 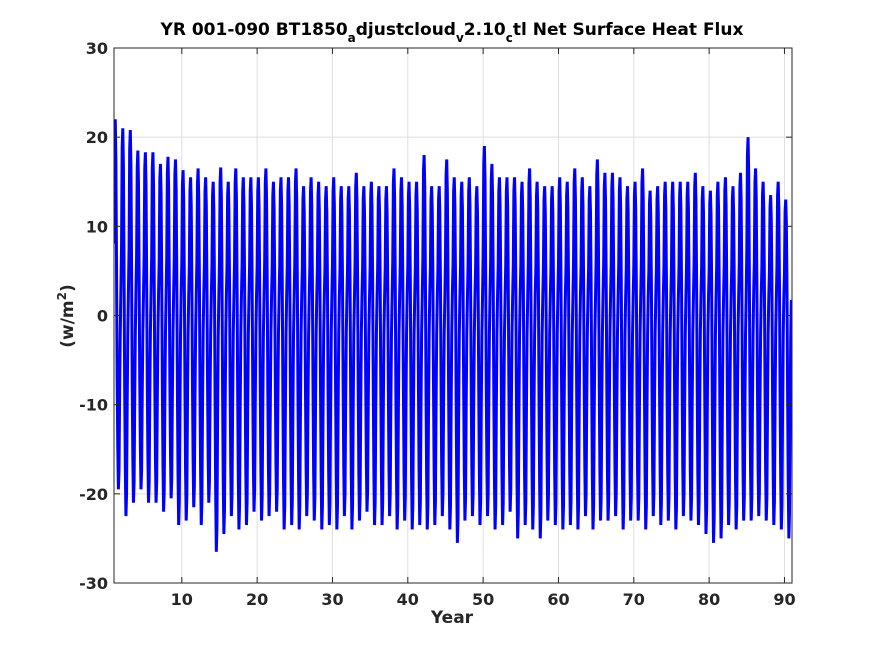 What do you see at coordinates (406, 30) in the screenshot?
I see `title-part: djustcloud` at bounding box center [406, 30].